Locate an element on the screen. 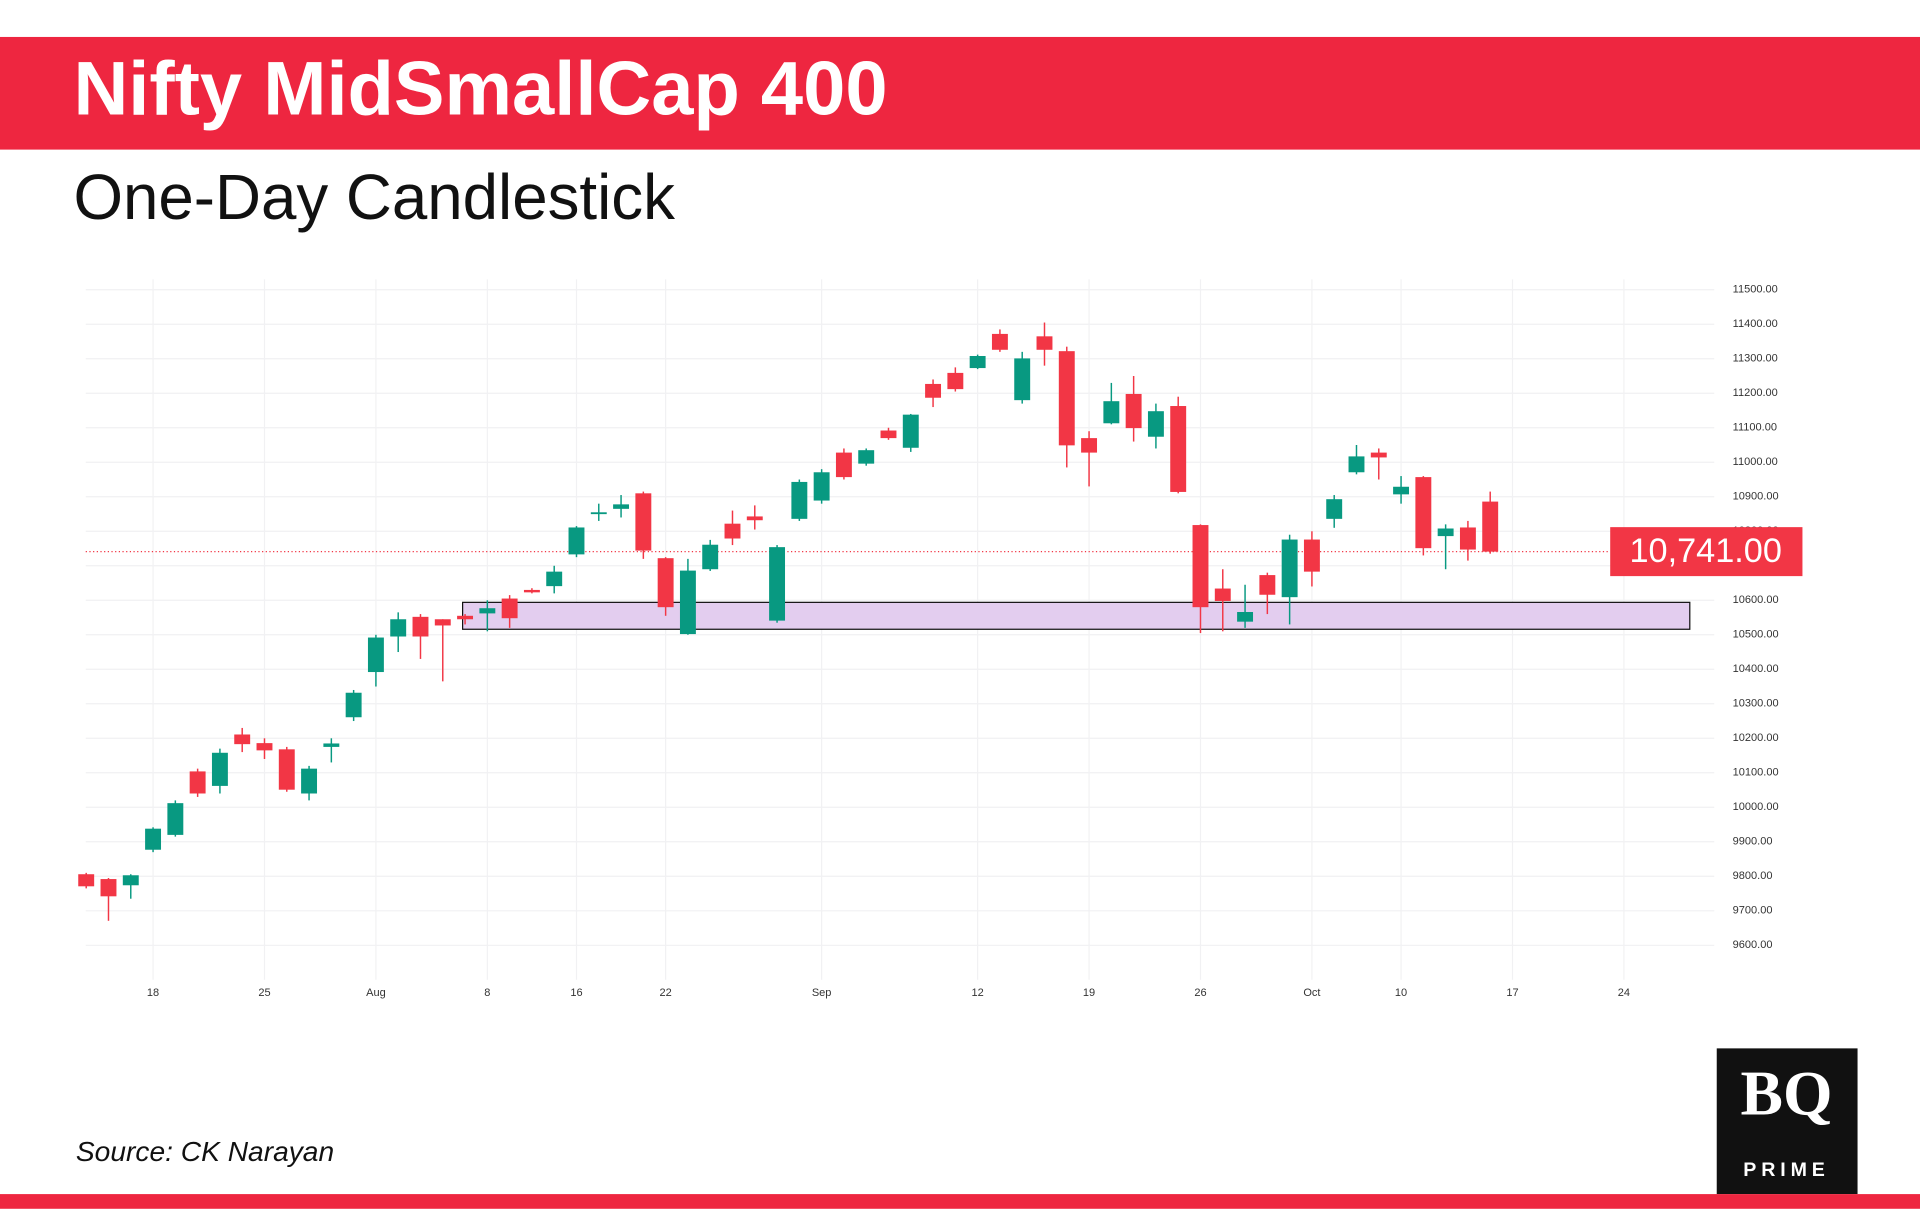 This screenshot has width=1920, height=1209. chart-subtitle: One-Day Candlestick is located at coordinates (374, 197).